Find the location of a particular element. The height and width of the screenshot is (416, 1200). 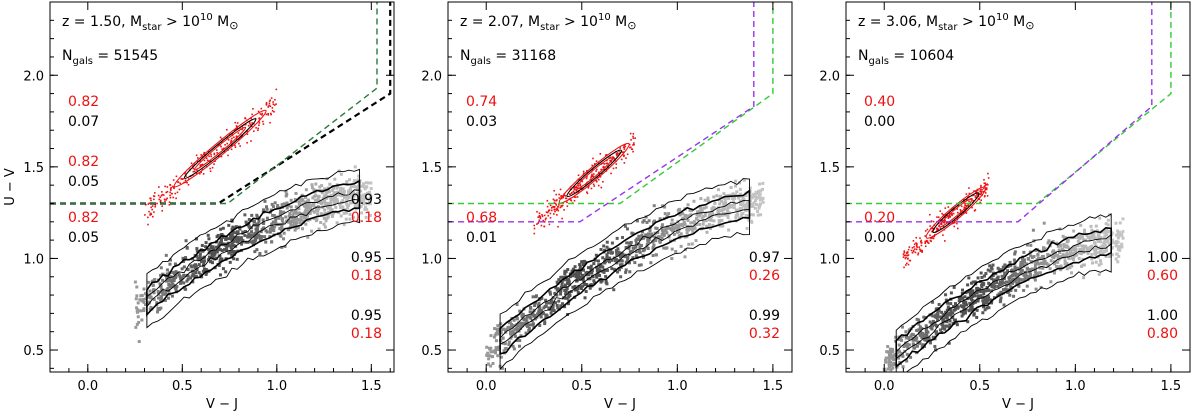

selection-boundary is located at coordinates (611, 103).